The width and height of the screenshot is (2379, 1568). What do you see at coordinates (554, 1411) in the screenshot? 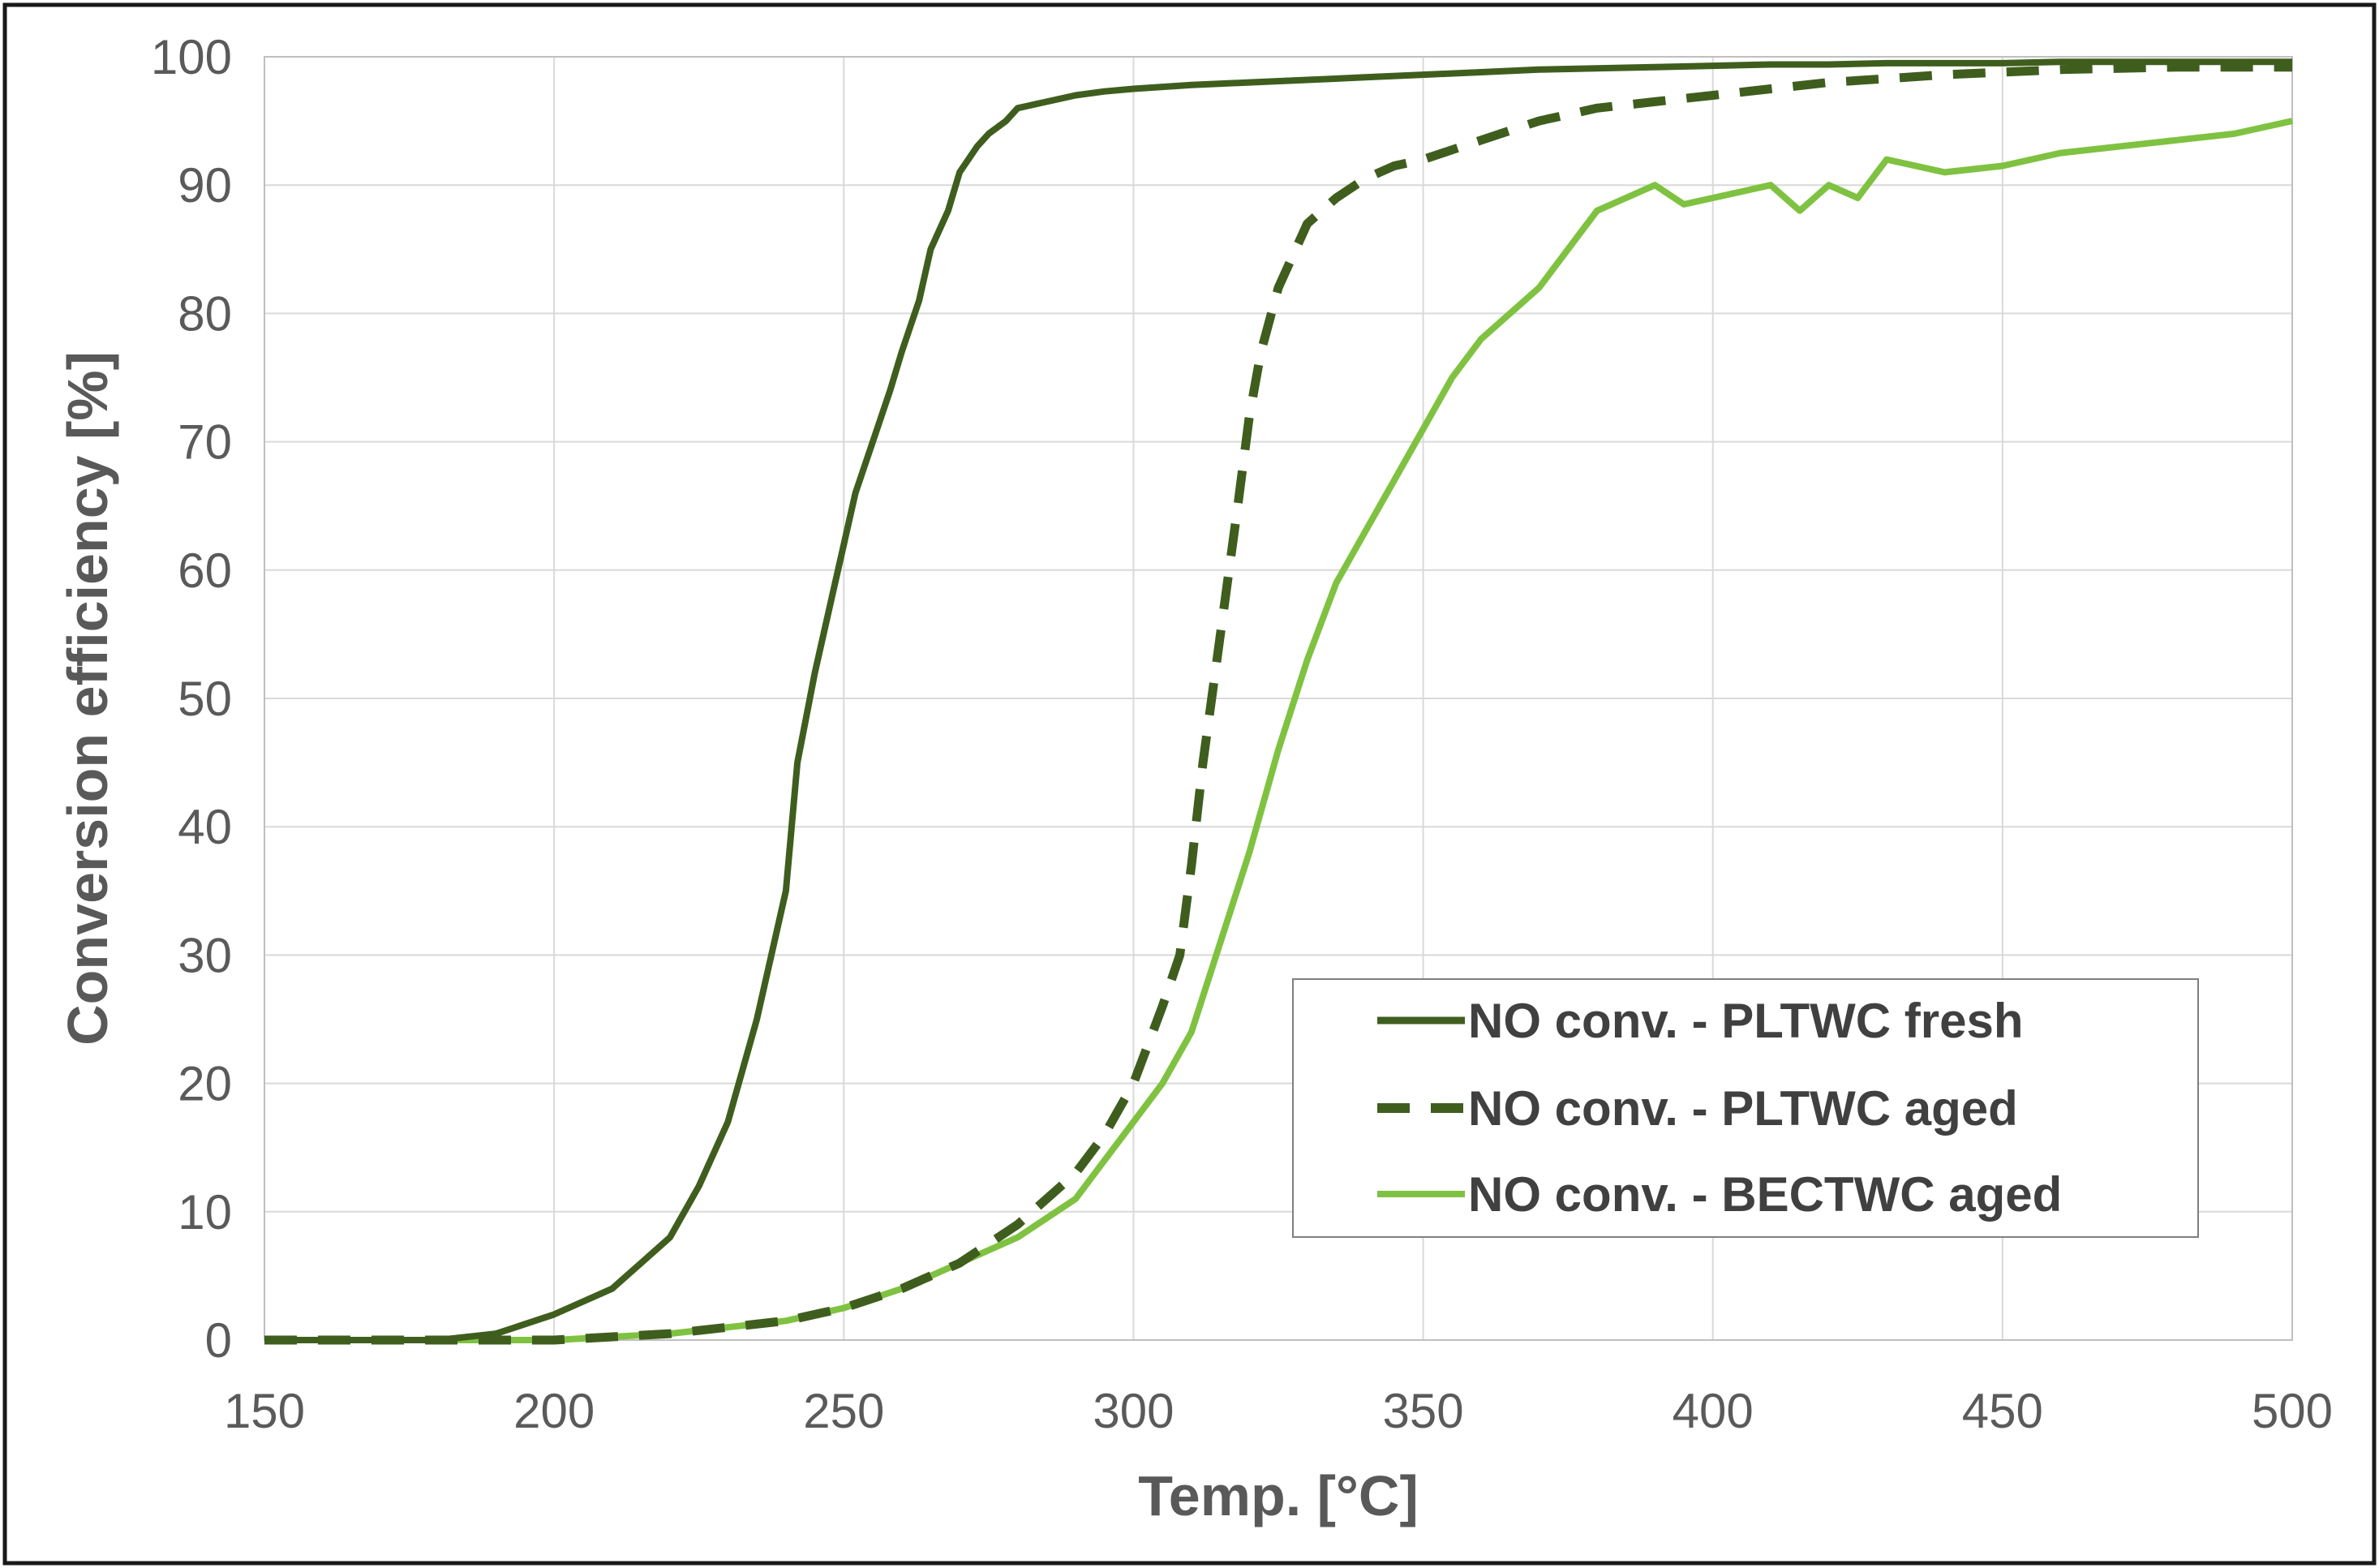
I see `x-tick-label: 200` at bounding box center [554, 1411].